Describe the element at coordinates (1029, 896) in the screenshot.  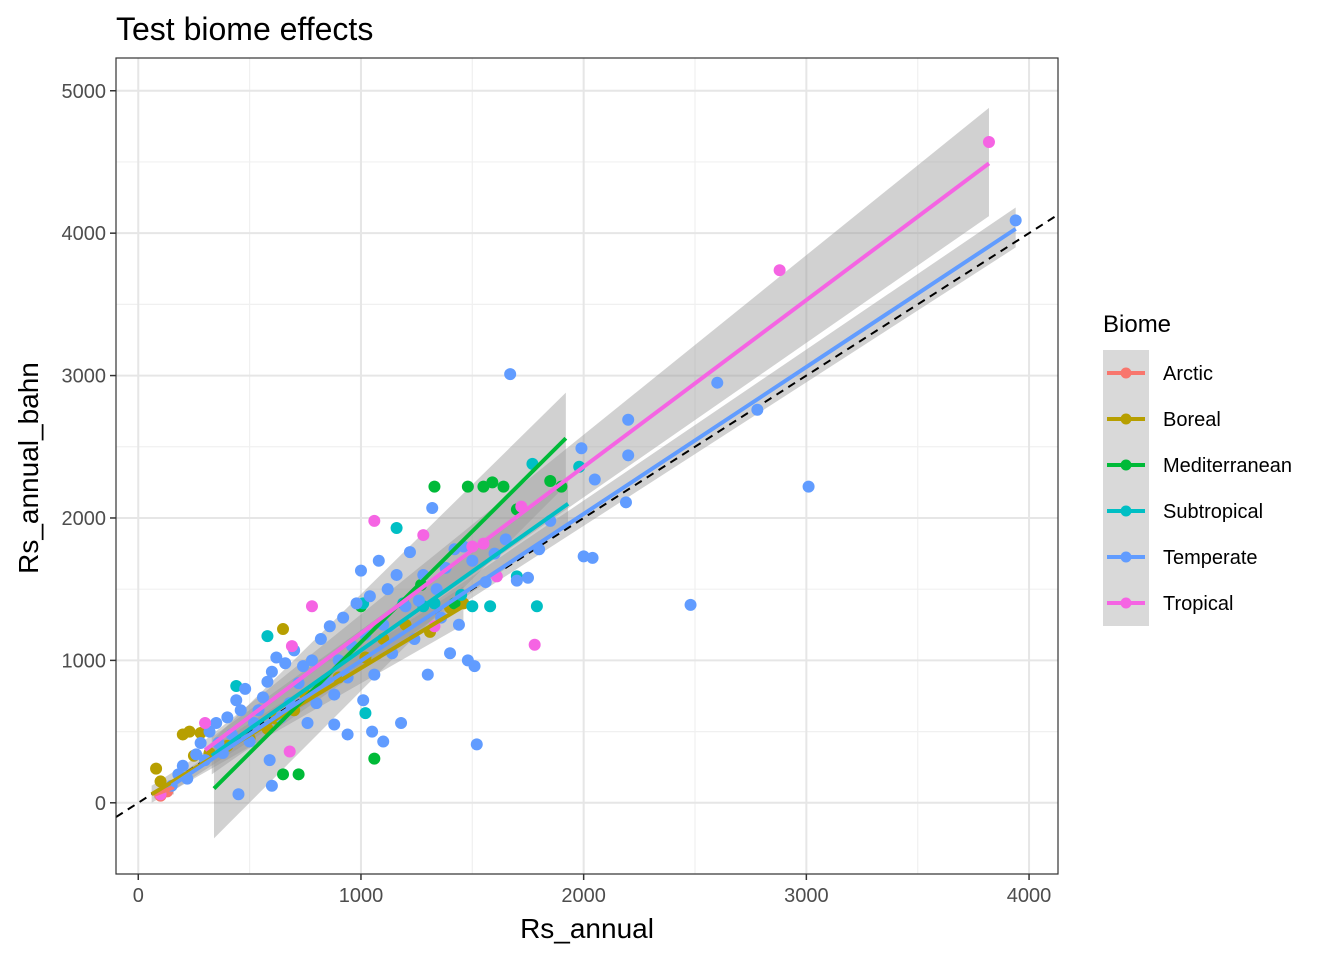
I see `x-tick-label: 4000` at that location.